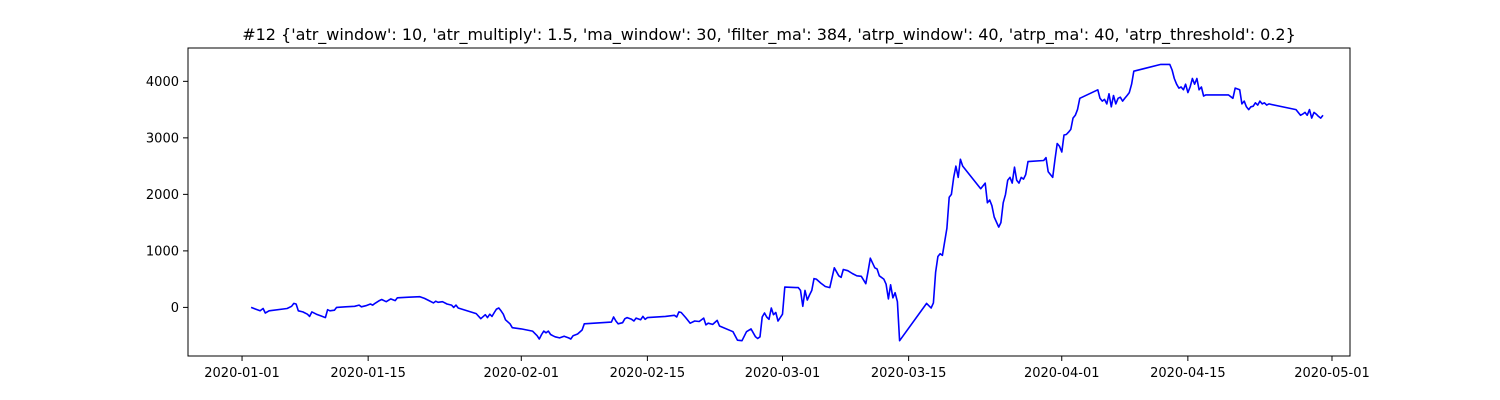 This screenshot has height=400, width=1500. What do you see at coordinates (162, 82) in the screenshot?
I see `y-tick-label: 4000` at bounding box center [162, 82].